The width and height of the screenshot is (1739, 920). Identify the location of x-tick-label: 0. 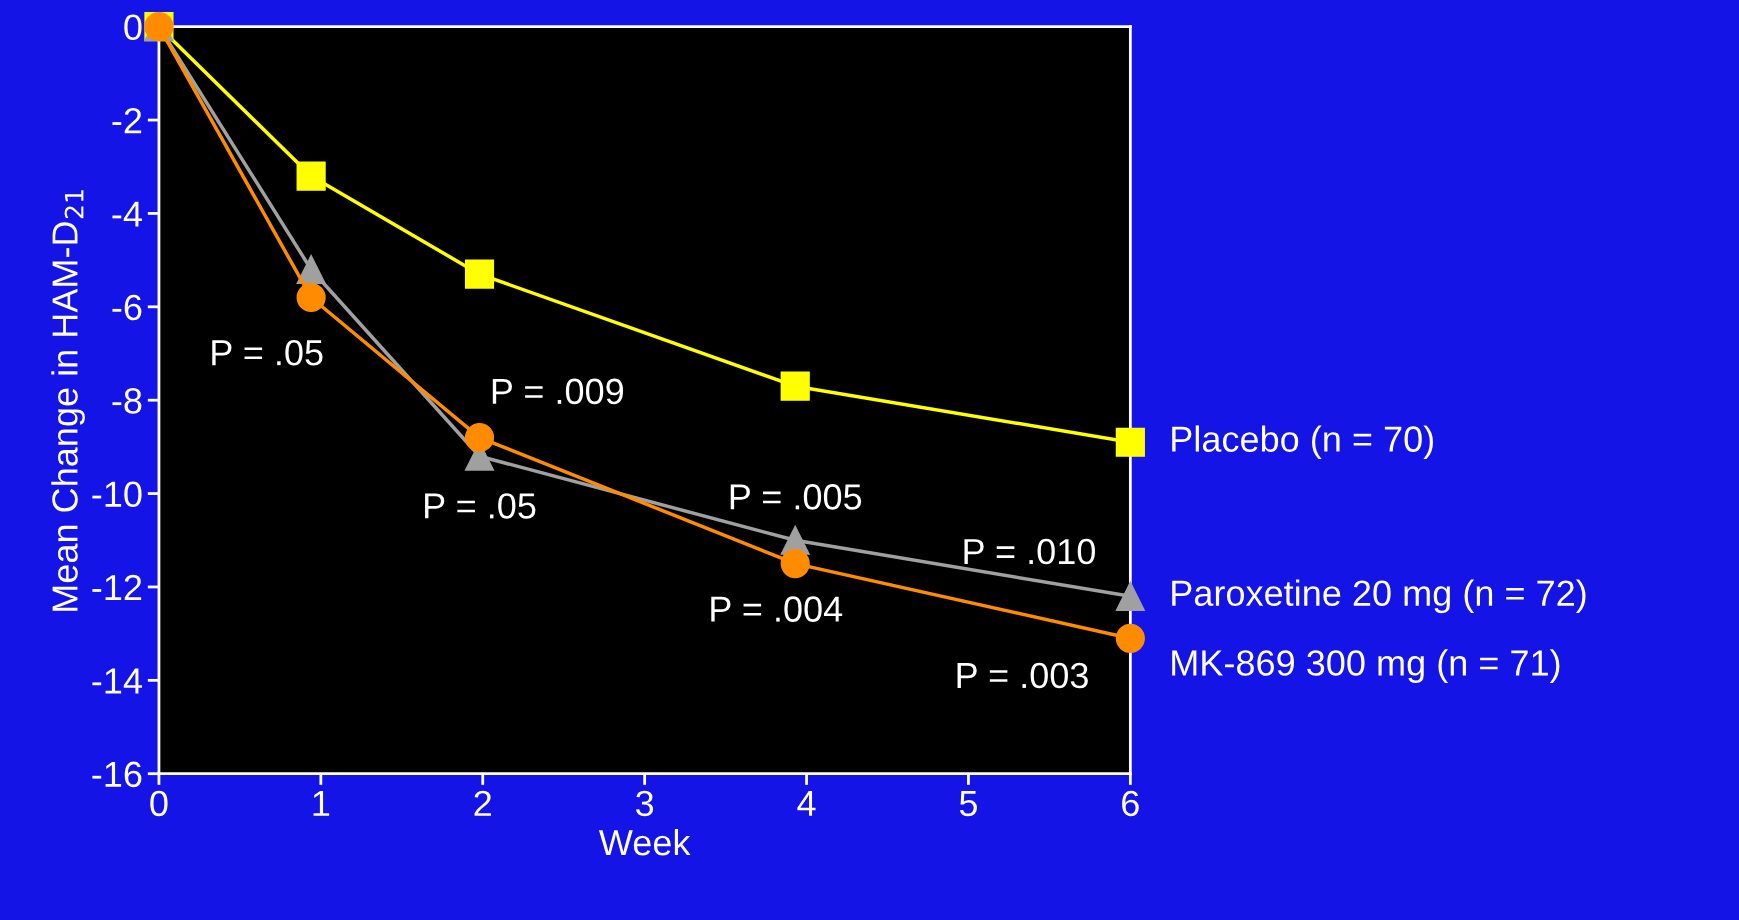
(159, 803).